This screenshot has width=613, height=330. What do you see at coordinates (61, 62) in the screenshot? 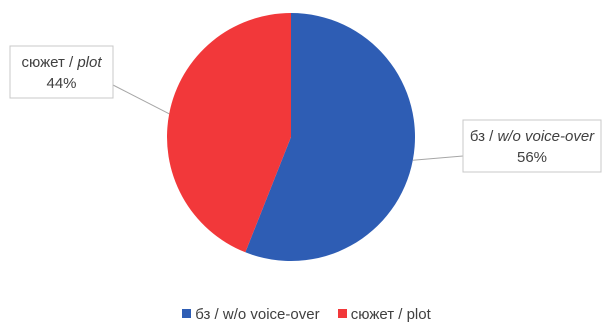
I see `callout-plot-name: сюжет / plot` at bounding box center [61, 62].